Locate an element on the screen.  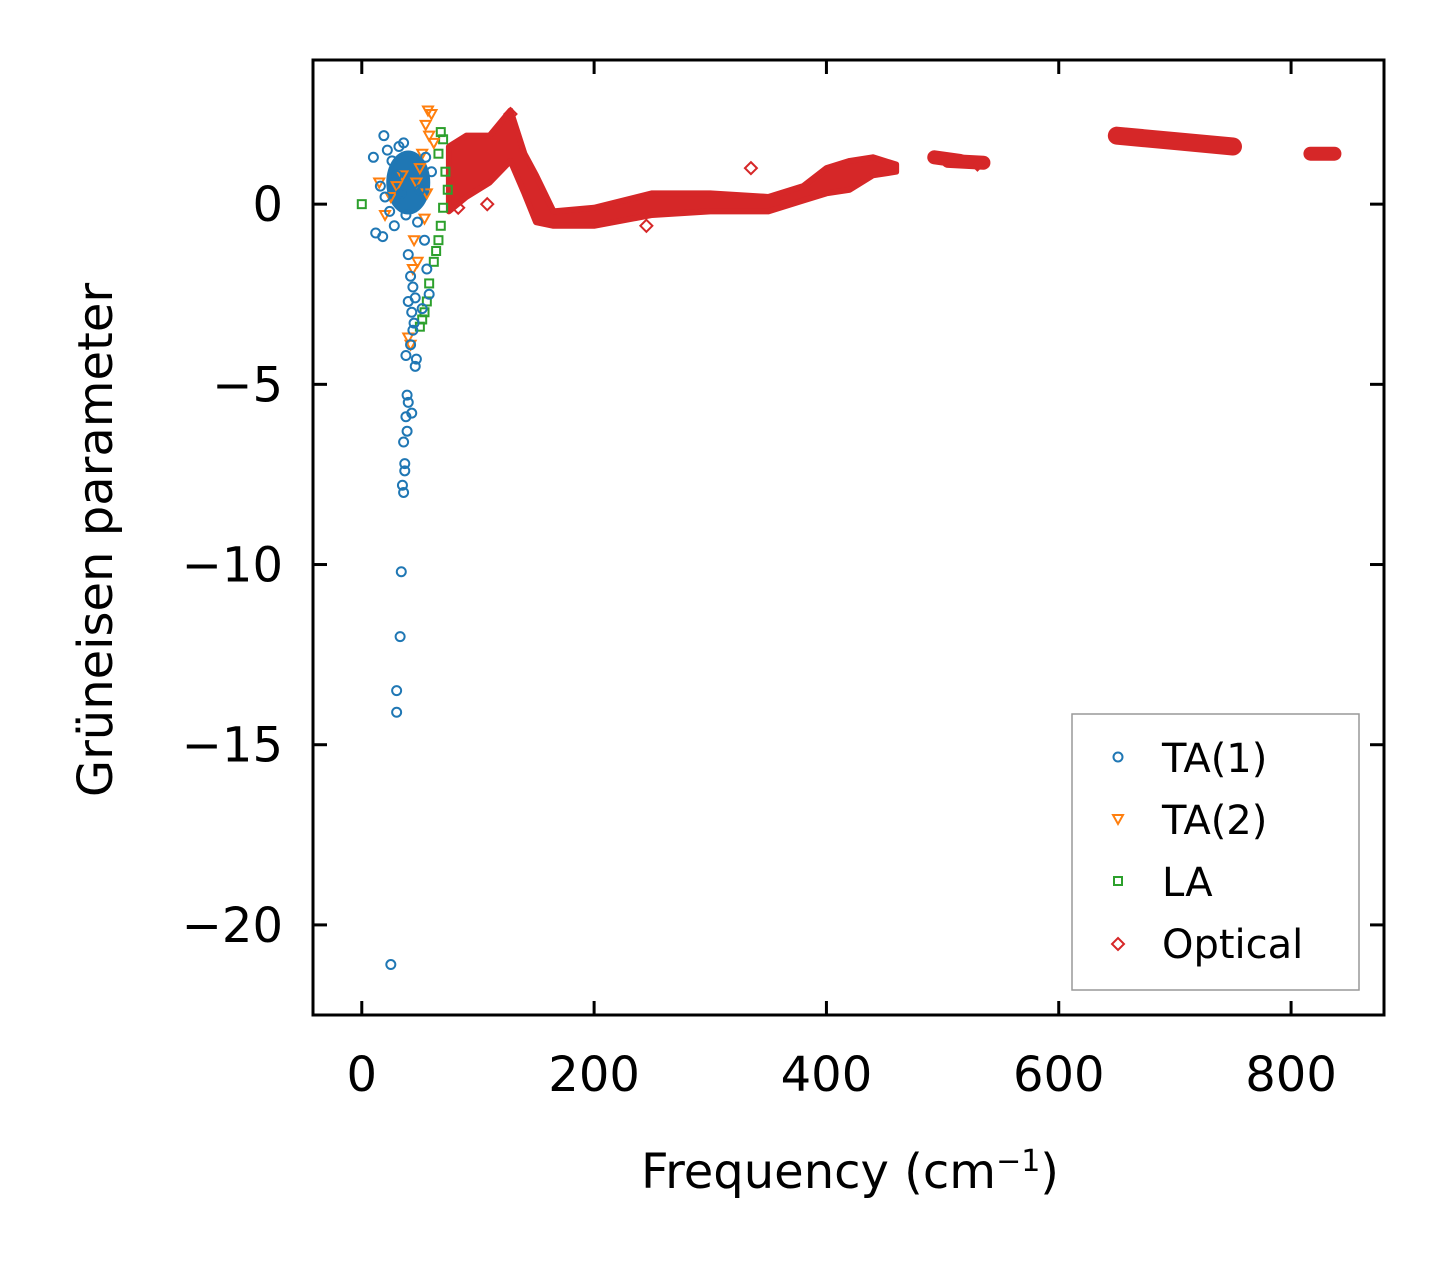
x-tick-label: 800 is located at coordinates (1291, 1075).